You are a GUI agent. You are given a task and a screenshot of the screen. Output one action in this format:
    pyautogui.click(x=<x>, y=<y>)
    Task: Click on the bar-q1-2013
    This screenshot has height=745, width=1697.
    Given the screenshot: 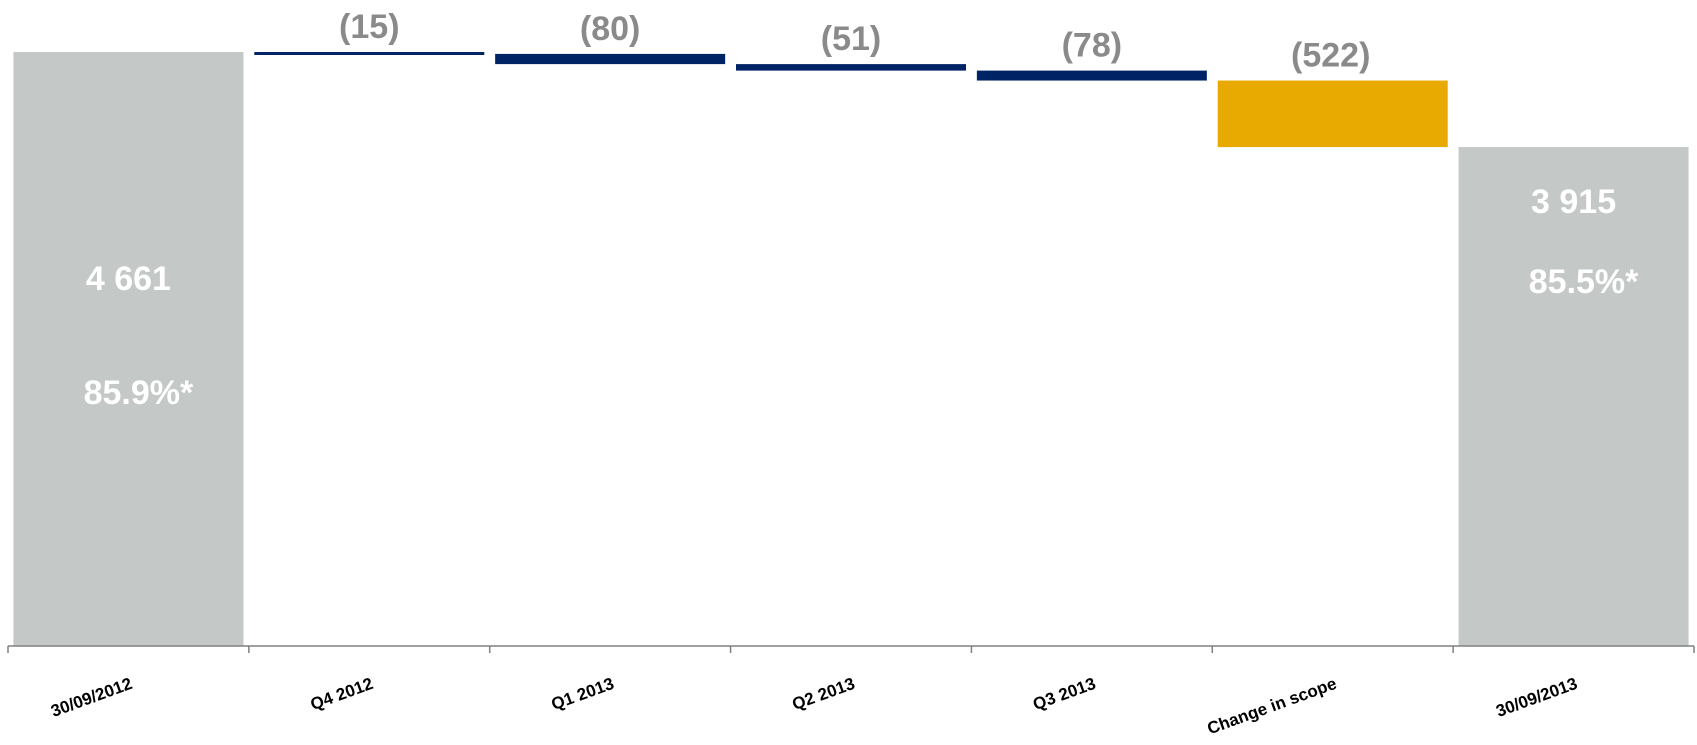 What is the action you would take?
    pyautogui.click(x=610, y=59)
    